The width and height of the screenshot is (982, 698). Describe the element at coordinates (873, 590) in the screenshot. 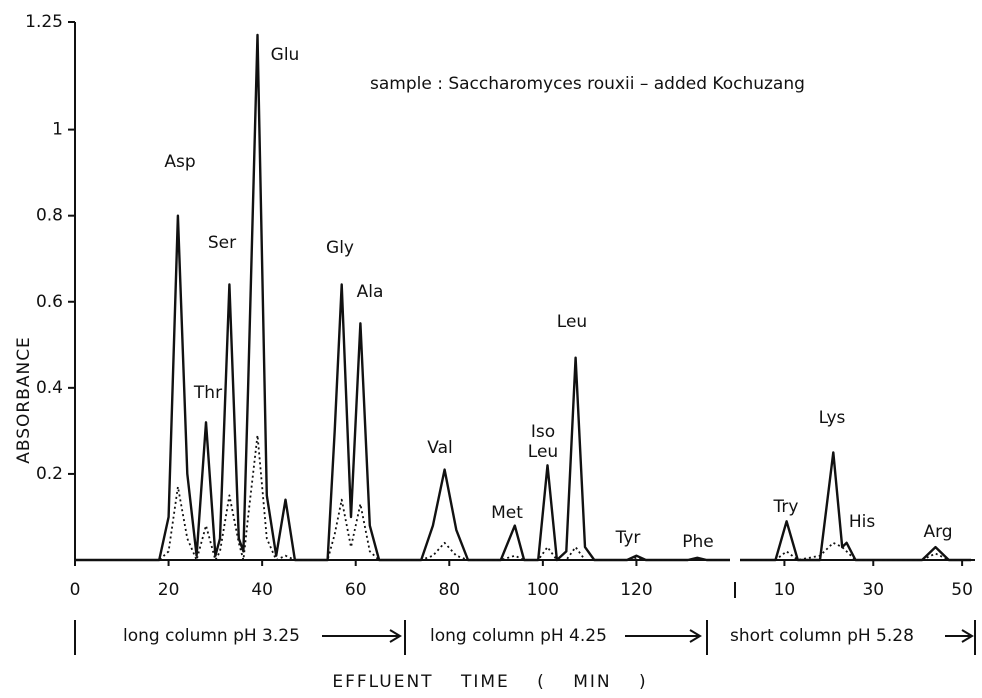

I see `x-tick-label: 30` at that location.